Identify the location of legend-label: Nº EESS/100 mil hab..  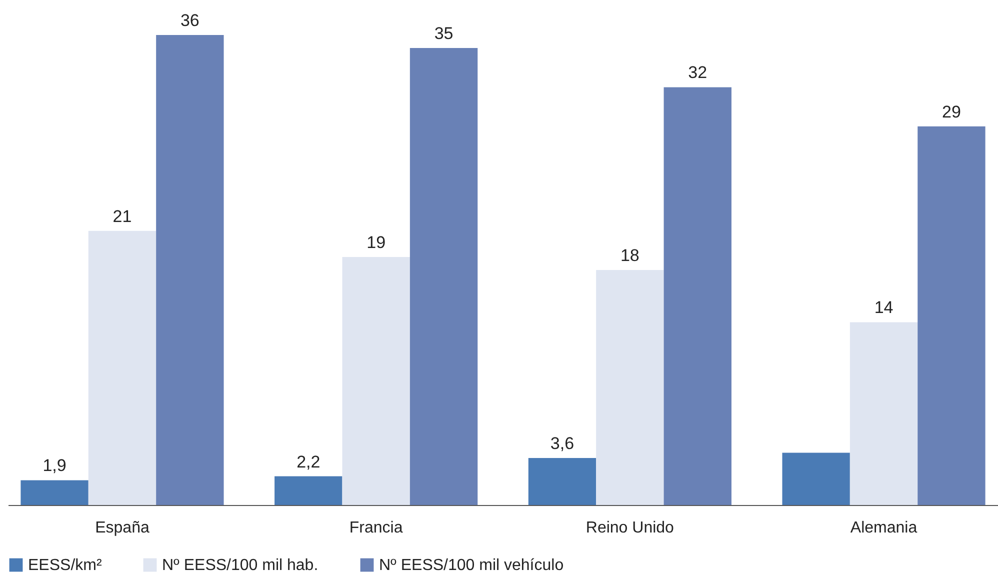
(240, 565).